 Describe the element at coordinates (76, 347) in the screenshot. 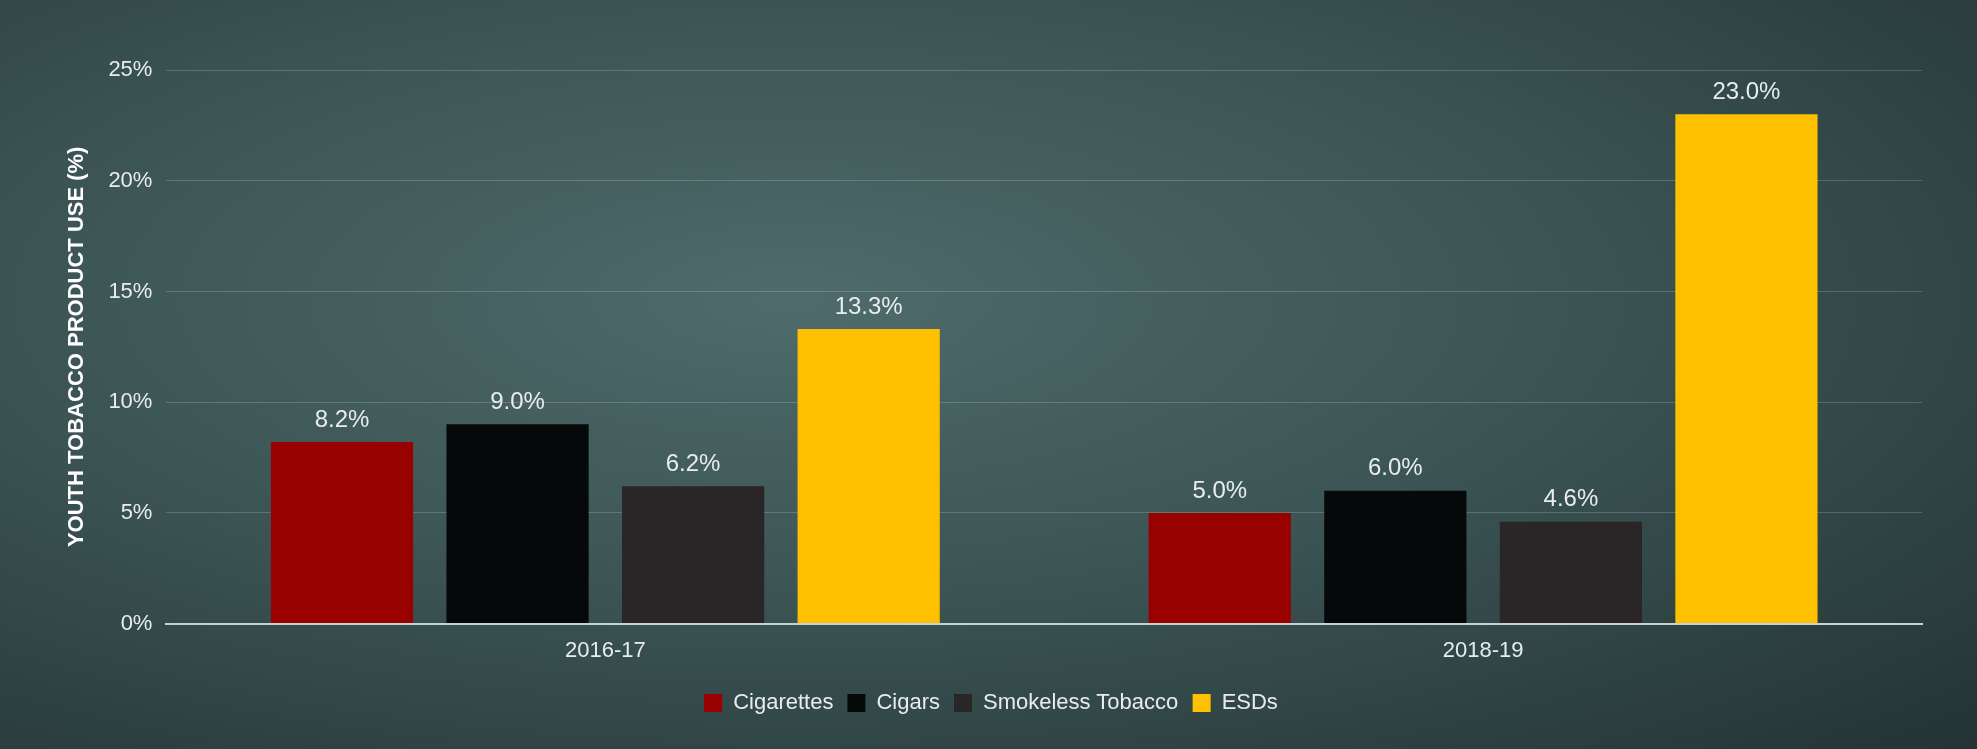

I see `y-axis-title: YOUTH TOBACCO PRODUCT USE (%)` at that location.